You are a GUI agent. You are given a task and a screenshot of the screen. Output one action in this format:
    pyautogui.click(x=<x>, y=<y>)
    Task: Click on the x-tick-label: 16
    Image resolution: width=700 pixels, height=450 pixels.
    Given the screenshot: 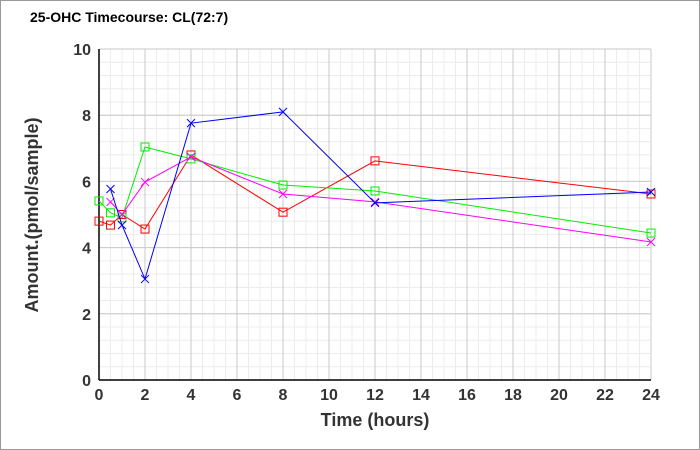 What is the action you would take?
    pyautogui.click(x=467, y=395)
    